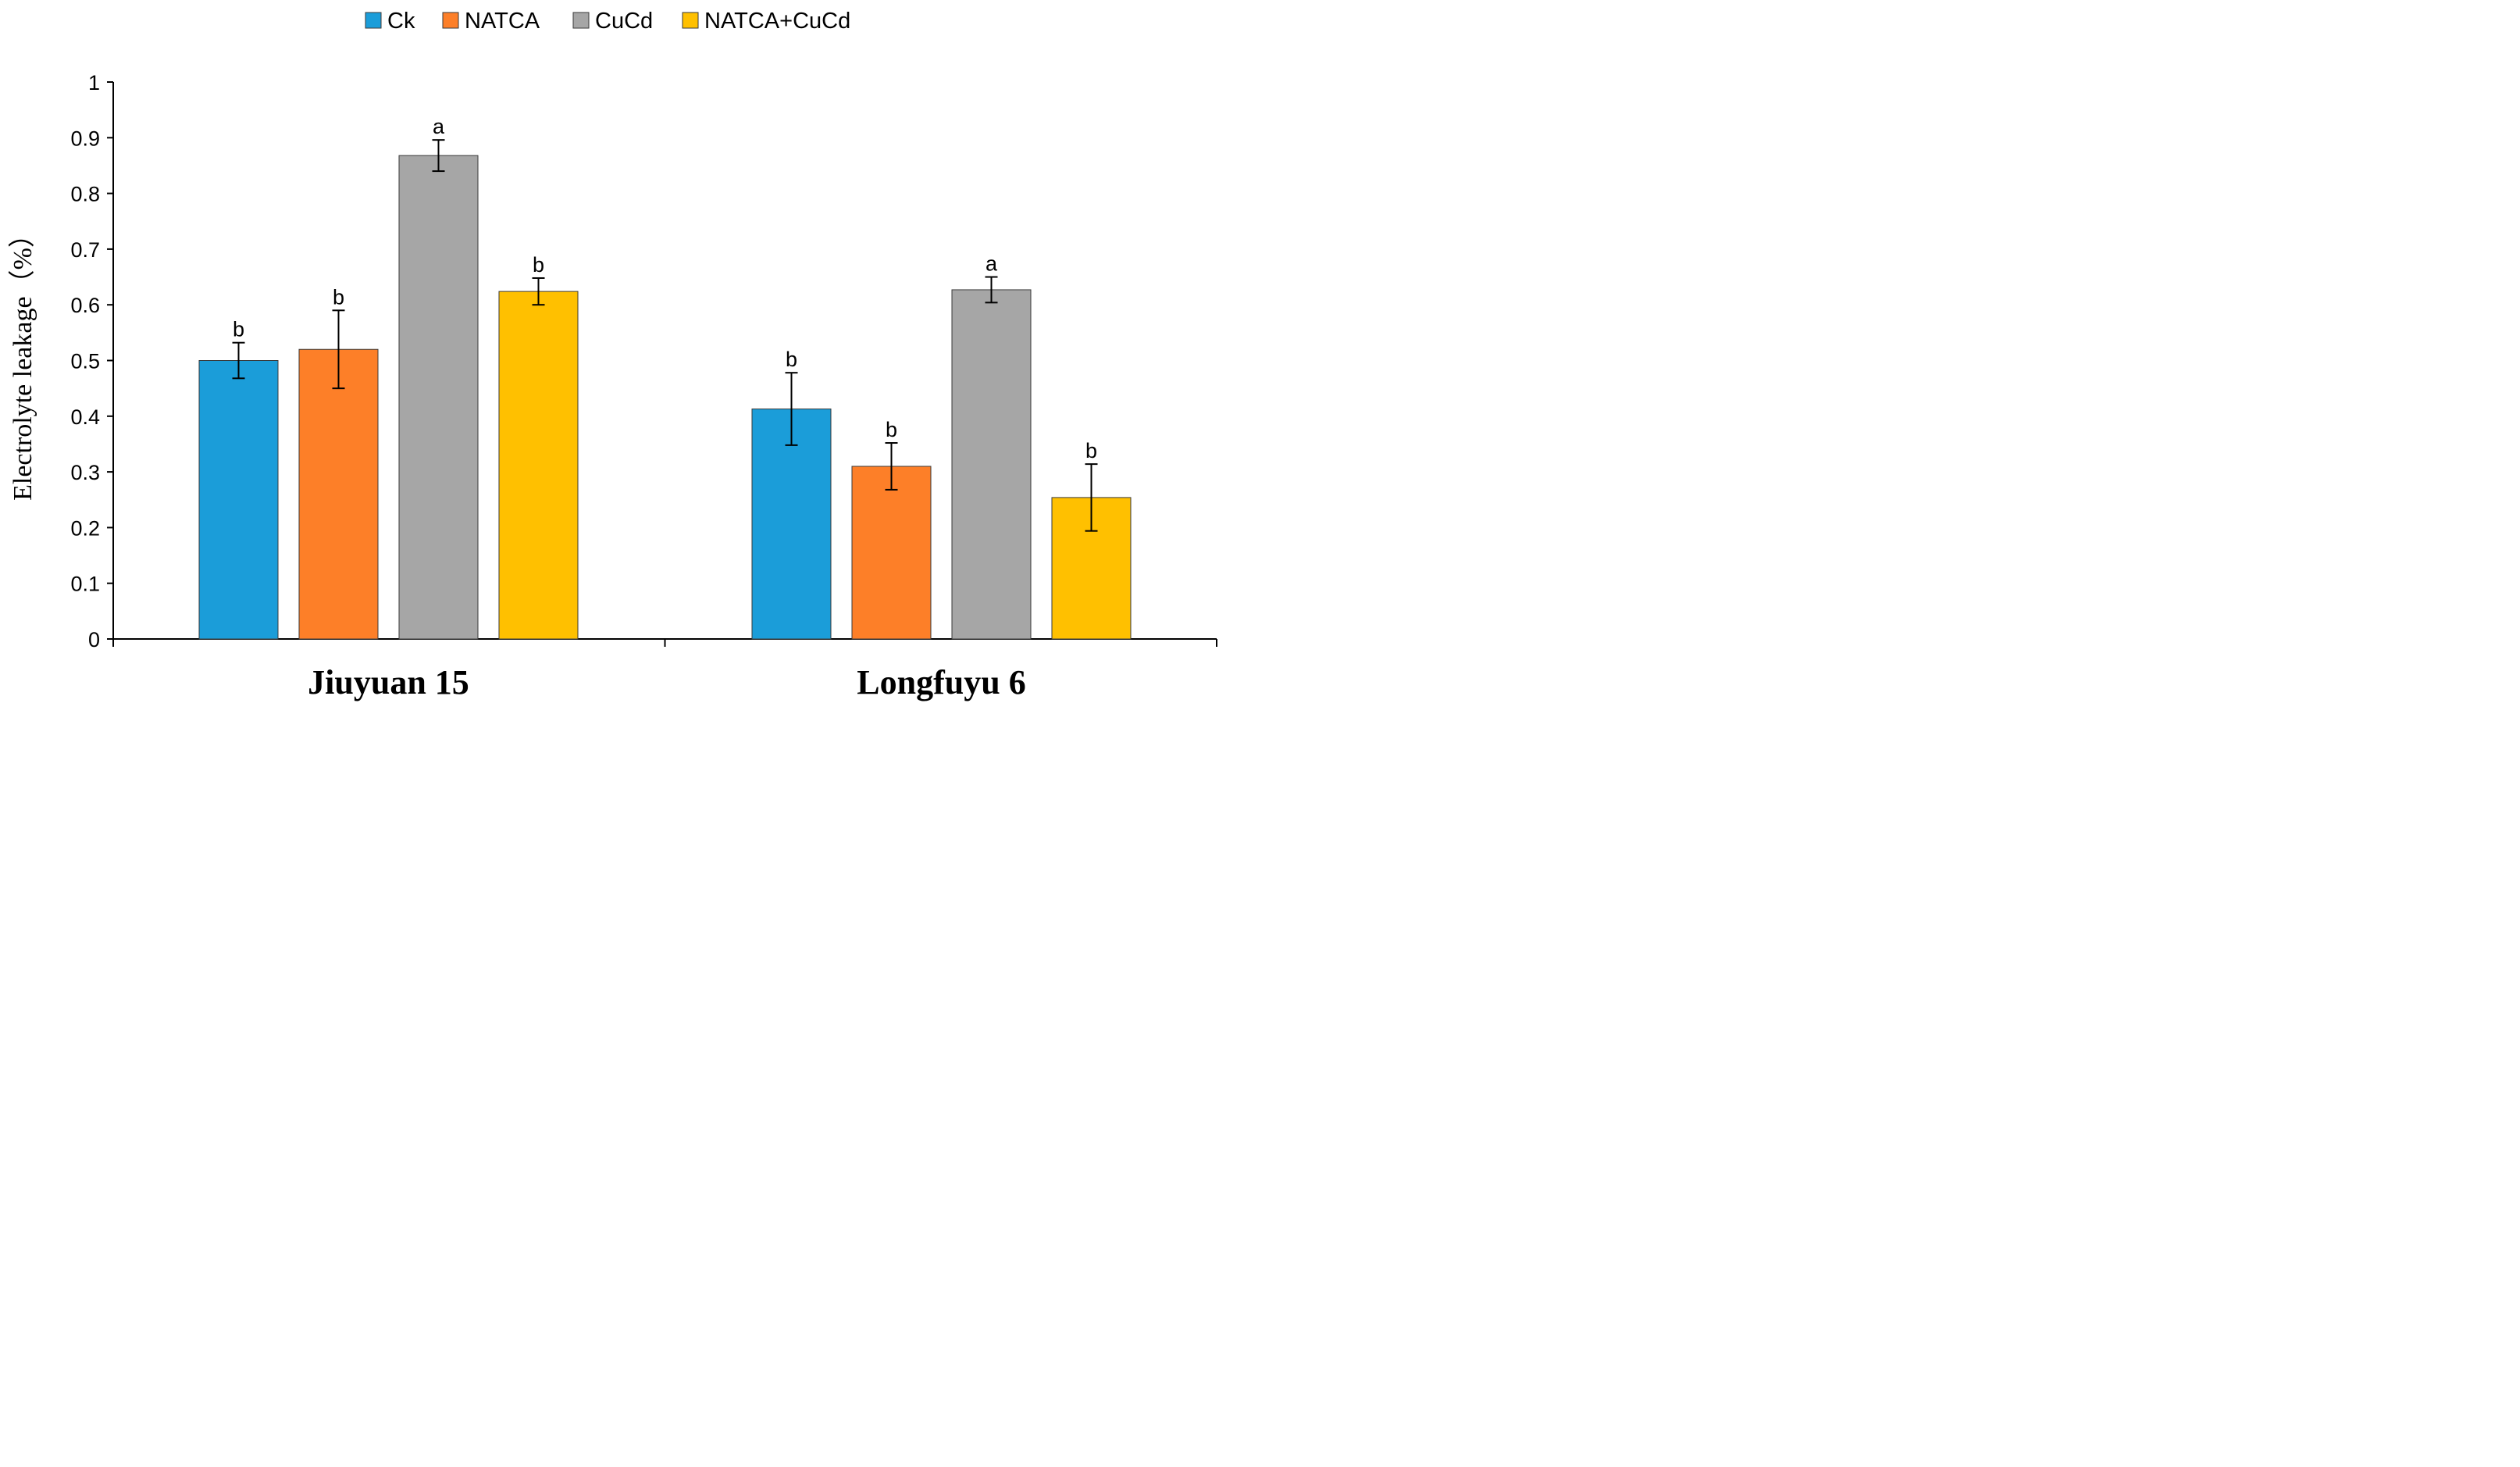  Describe the element at coordinates (22, 361) in the screenshot. I see `y-axis-label: Electrolyte leakage（%）` at that location.